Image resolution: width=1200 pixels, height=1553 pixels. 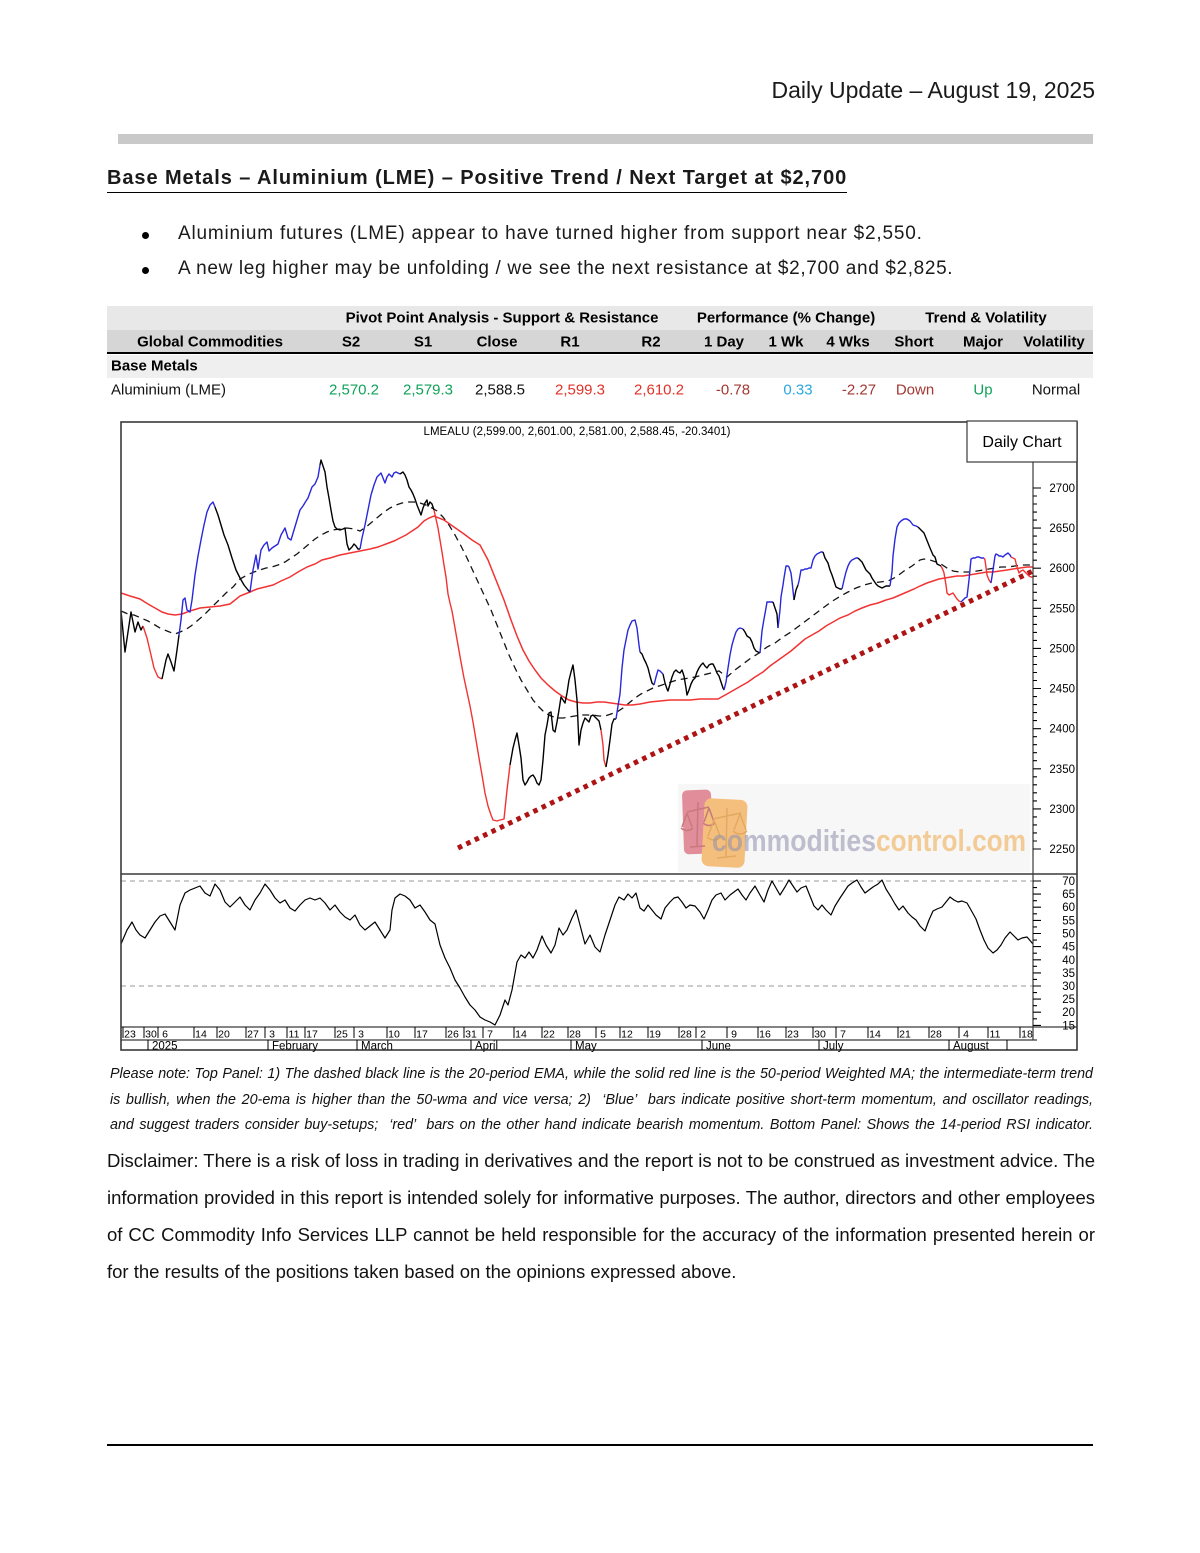 What do you see at coordinates (1062, 489) in the screenshot?
I see `svg-text: 2700` at bounding box center [1062, 489].